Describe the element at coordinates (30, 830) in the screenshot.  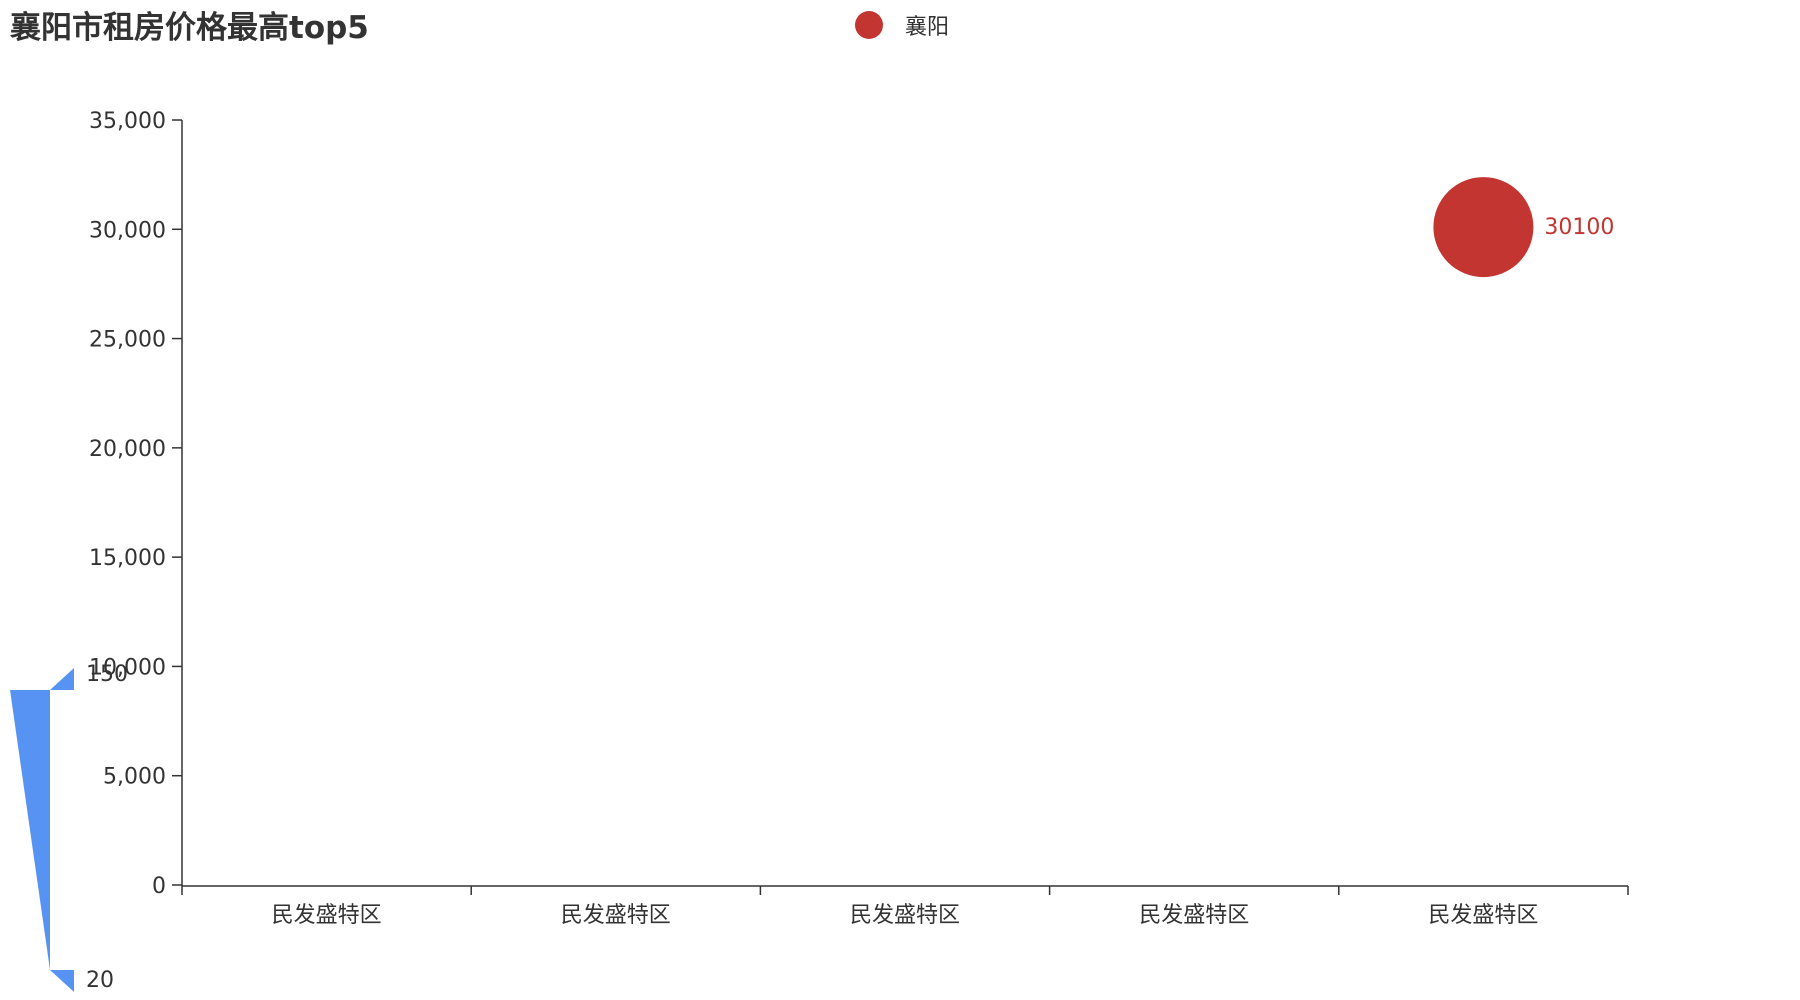
I see `visual-map-gradient-bar` at that location.